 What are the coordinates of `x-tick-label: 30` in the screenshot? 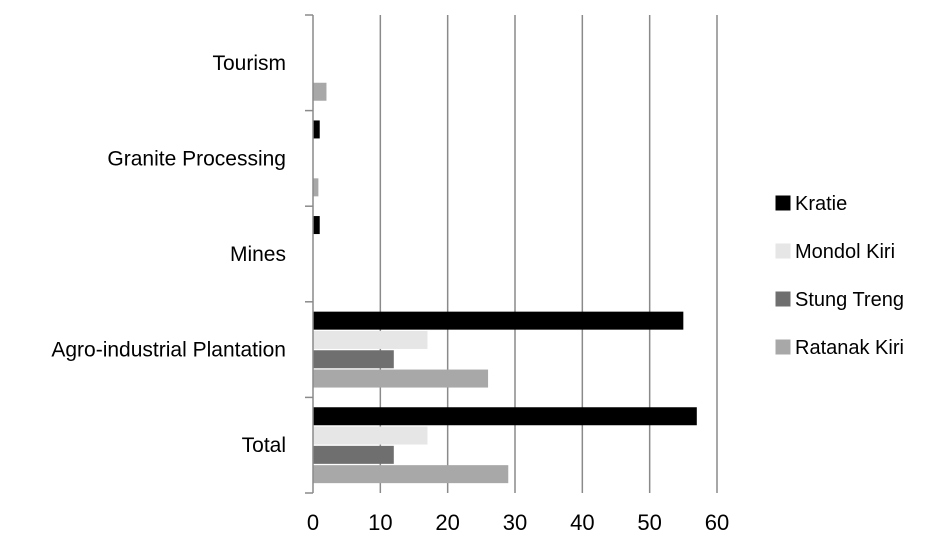 It's located at (515, 522).